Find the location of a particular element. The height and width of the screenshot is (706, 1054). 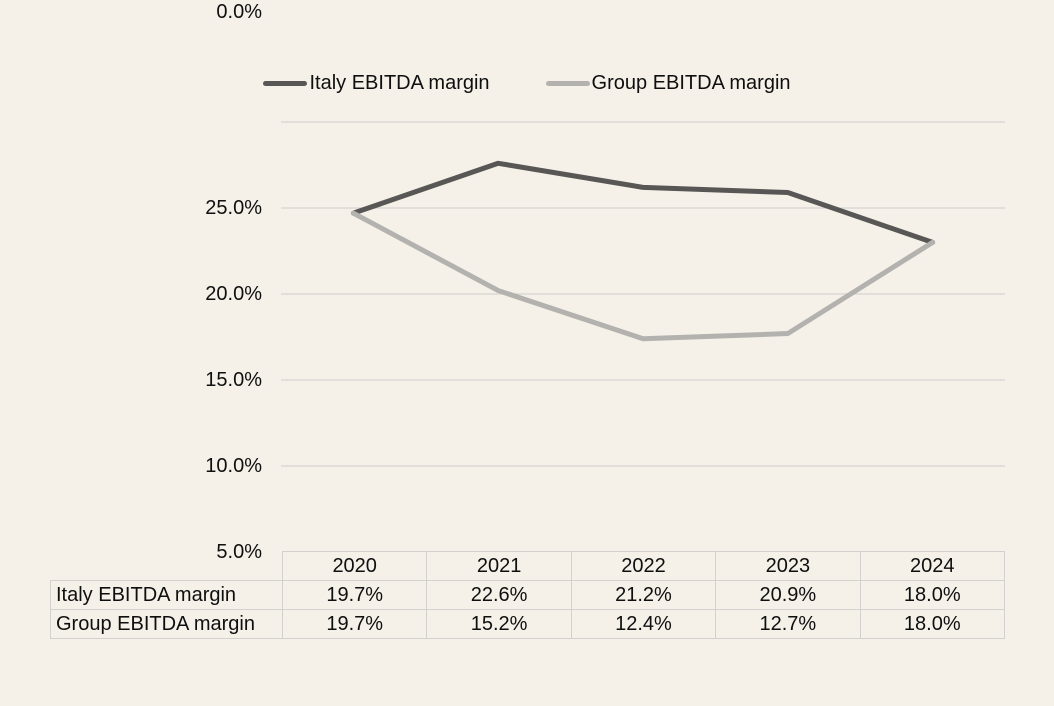

table-cell: 12.7% is located at coordinates (788, 624).